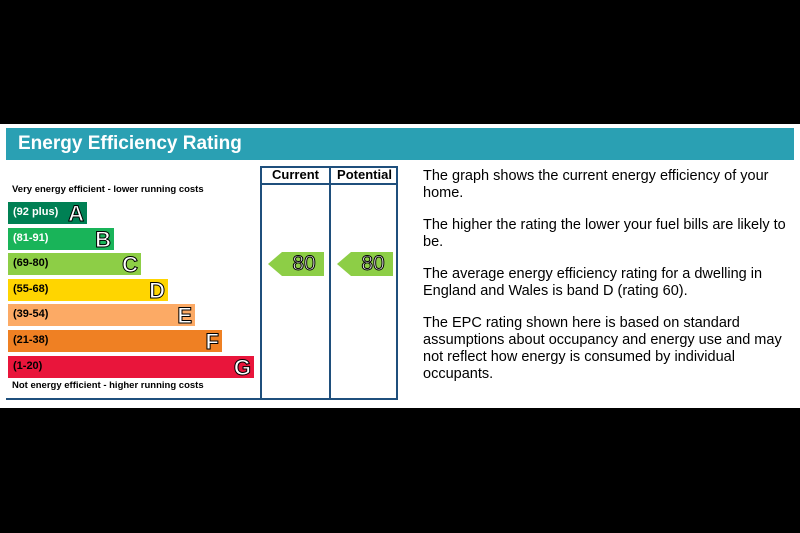 The height and width of the screenshot is (533, 800). Describe the element at coordinates (295, 174) in the screenshot. I see `current-column-header: Current` at that location.